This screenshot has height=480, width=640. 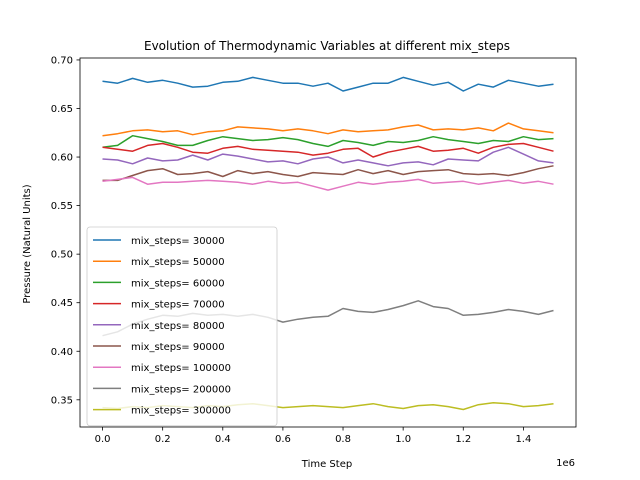 I want to click on x-axis-offset-label: 1e6, so click(x=565, y=463).